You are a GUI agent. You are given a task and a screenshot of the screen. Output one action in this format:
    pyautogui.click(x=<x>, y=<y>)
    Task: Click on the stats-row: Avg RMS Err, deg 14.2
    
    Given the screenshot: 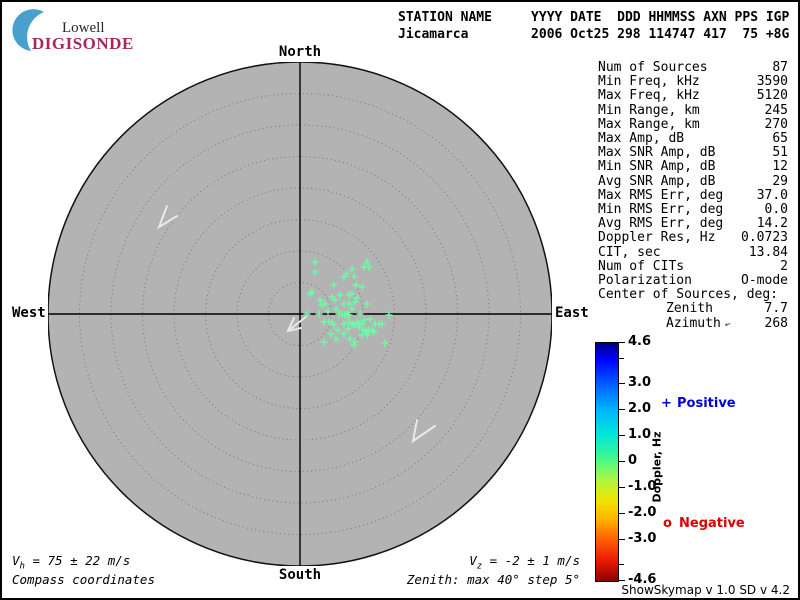 What is the action you would take?
    pyautogui.click(x=693, y=224)
    